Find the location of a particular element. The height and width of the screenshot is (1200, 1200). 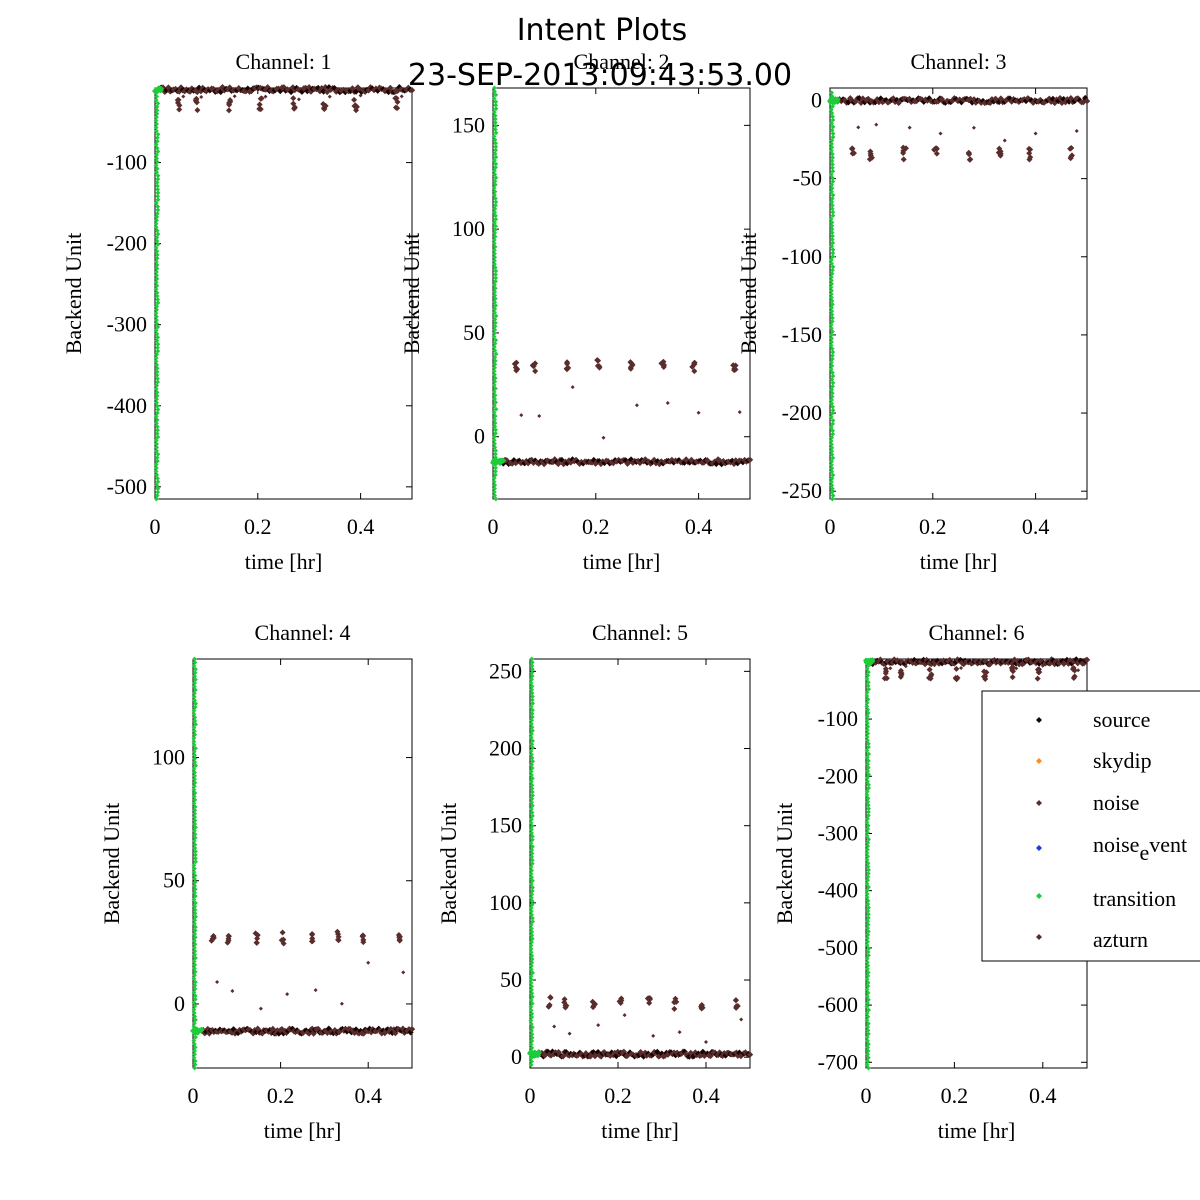

y-tick-label: -300 is located at coordinates (127, 324).